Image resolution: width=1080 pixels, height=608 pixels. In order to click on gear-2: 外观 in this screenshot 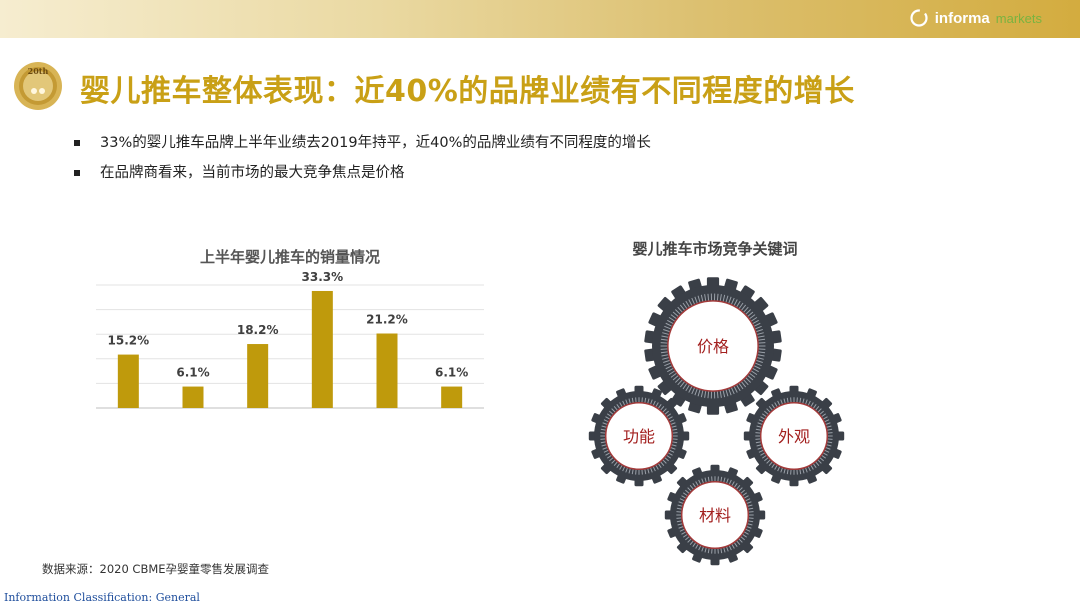, I will do `click(794, 436)`.